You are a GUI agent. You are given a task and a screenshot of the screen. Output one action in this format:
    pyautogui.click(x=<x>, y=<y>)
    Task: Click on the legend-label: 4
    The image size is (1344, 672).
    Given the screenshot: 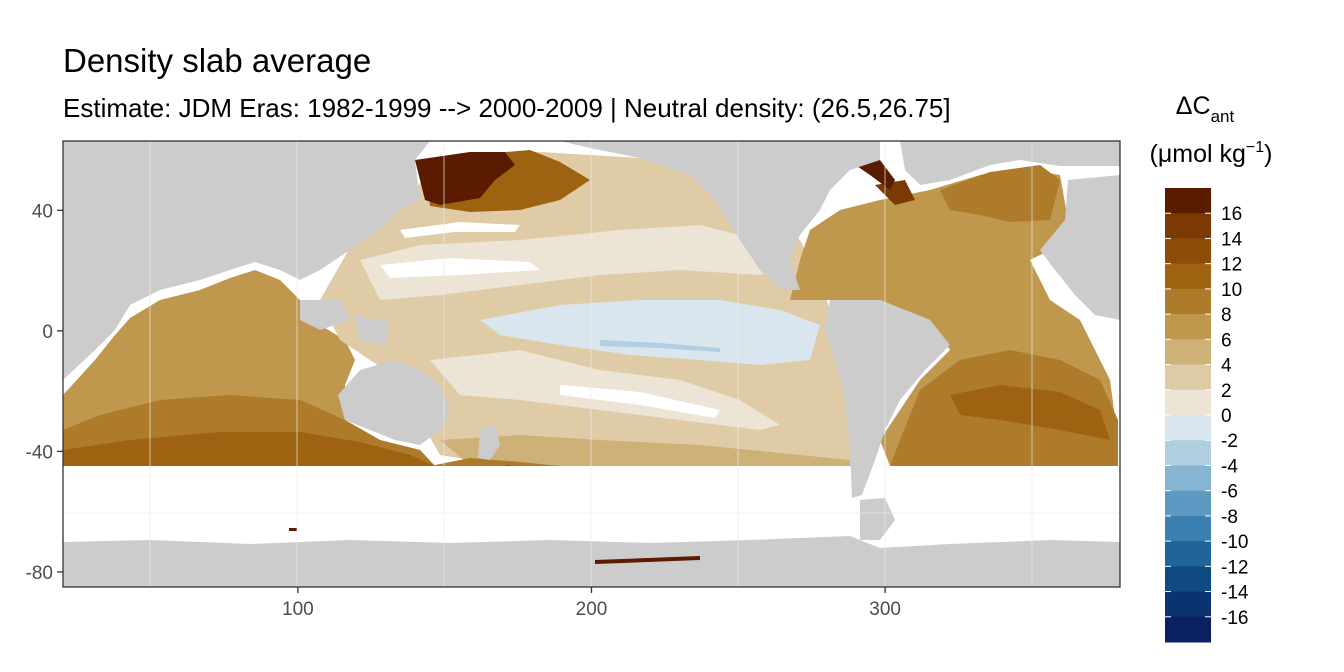 What is the action you would take?
    pyautogui.click(x=1226, y=366)
    